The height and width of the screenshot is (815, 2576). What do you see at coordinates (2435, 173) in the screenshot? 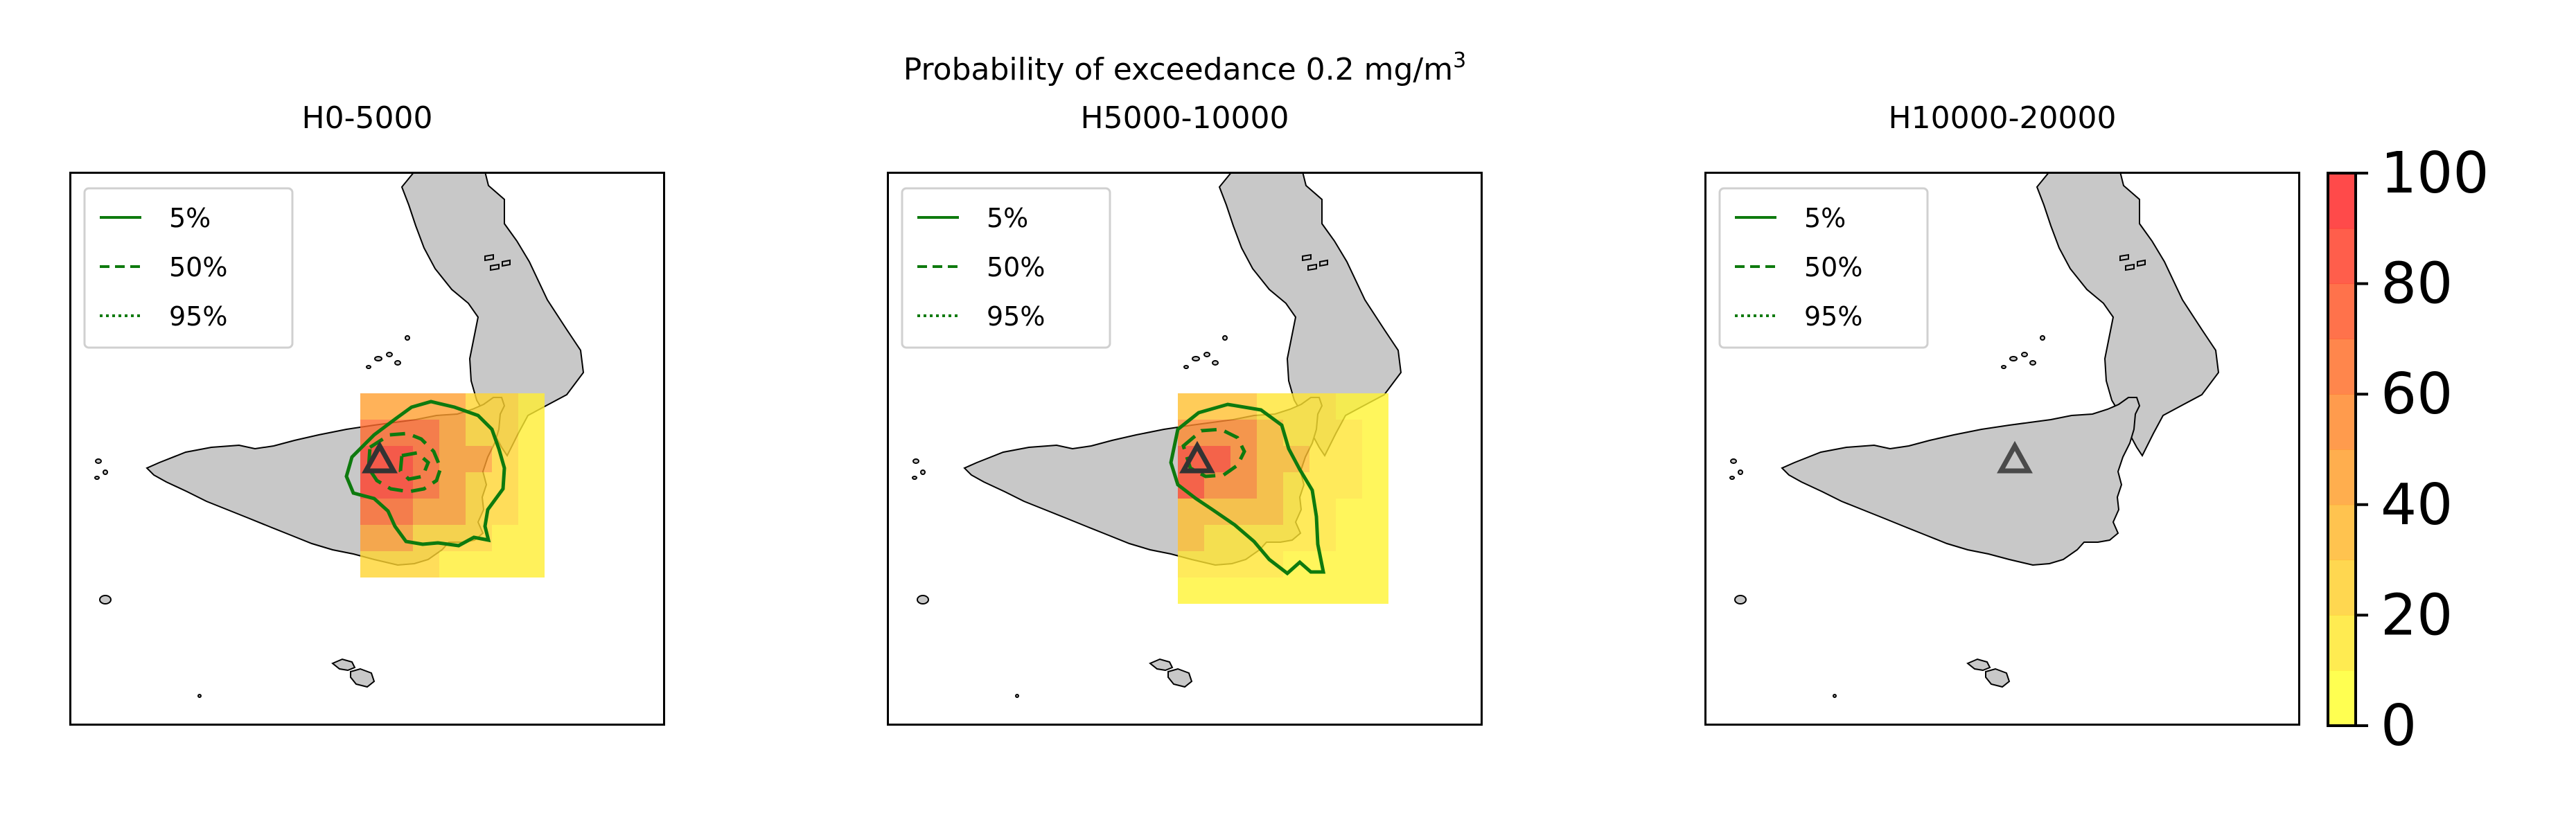
I see `colorbar-tick-label: 100` at bounding box center [2435, 173].